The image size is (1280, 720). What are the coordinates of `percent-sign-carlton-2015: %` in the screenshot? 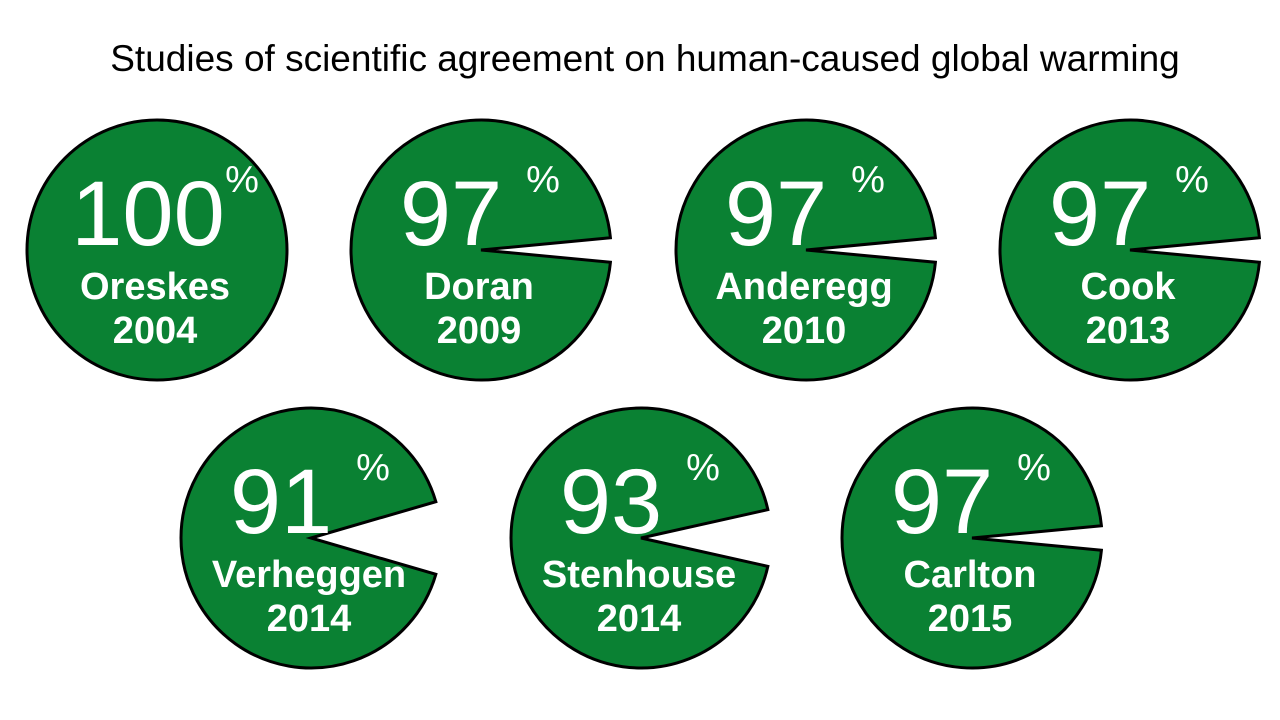 It's located at (1034, 468).